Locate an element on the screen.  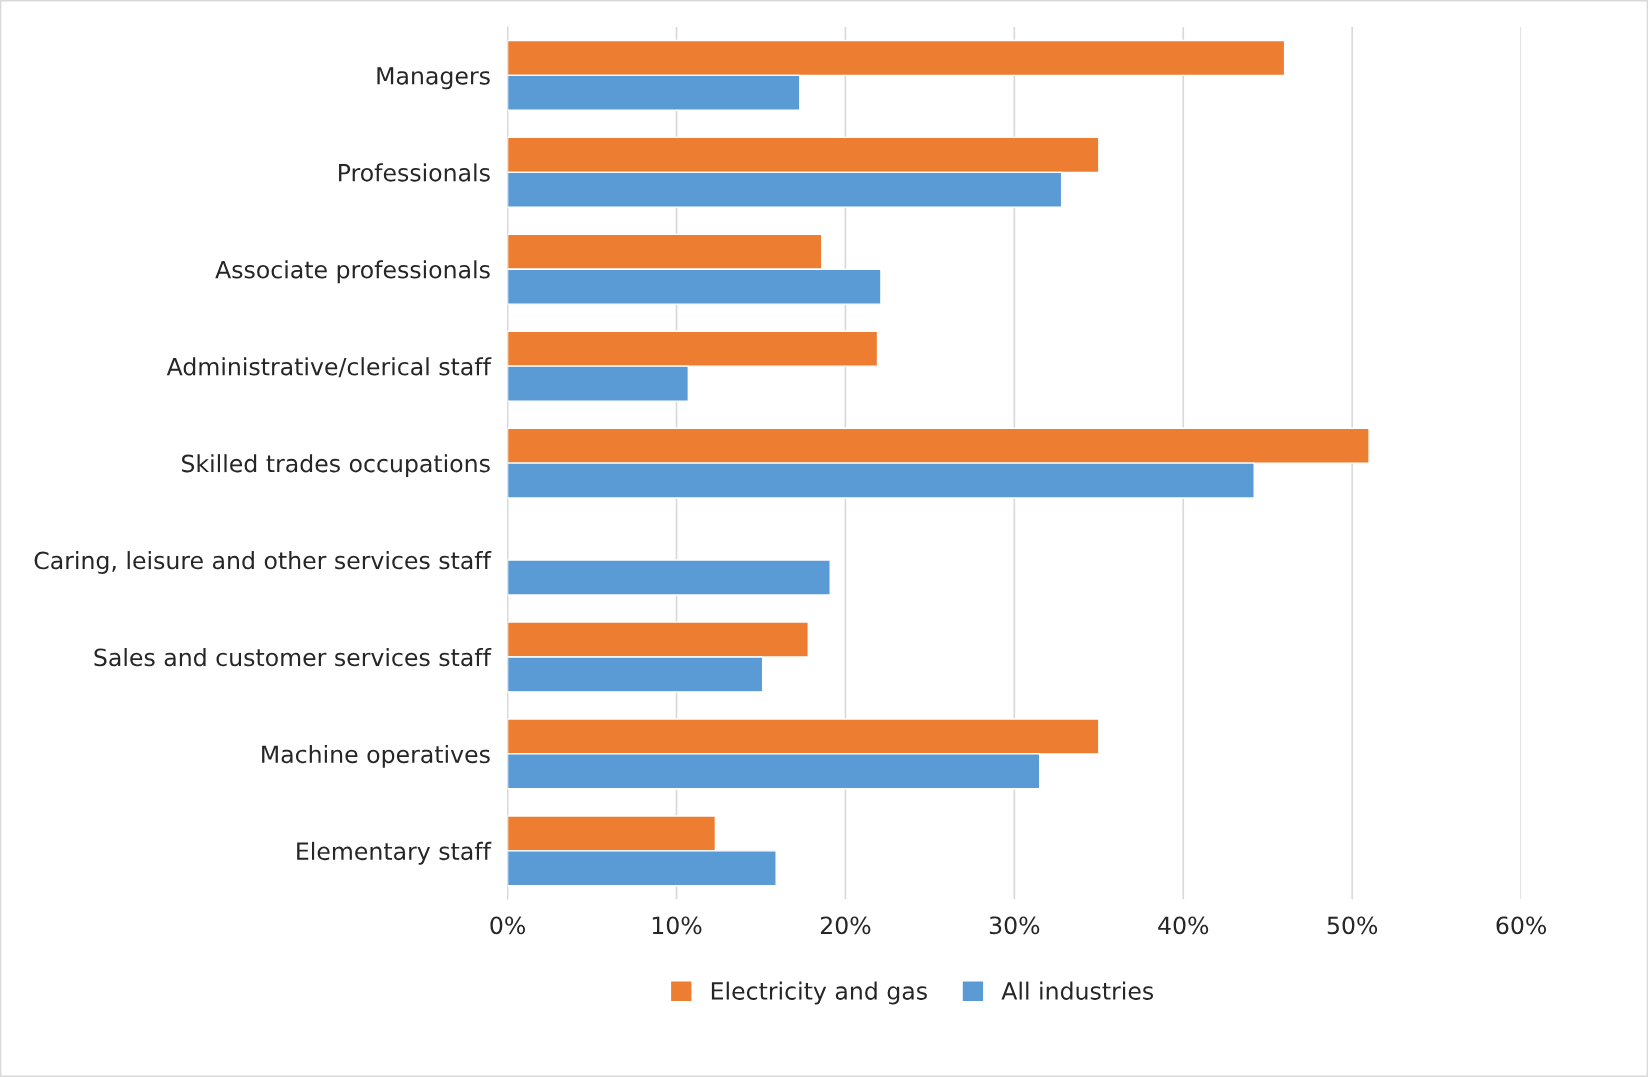
x-tick-label: 20% is located at coordinates (845, 925).